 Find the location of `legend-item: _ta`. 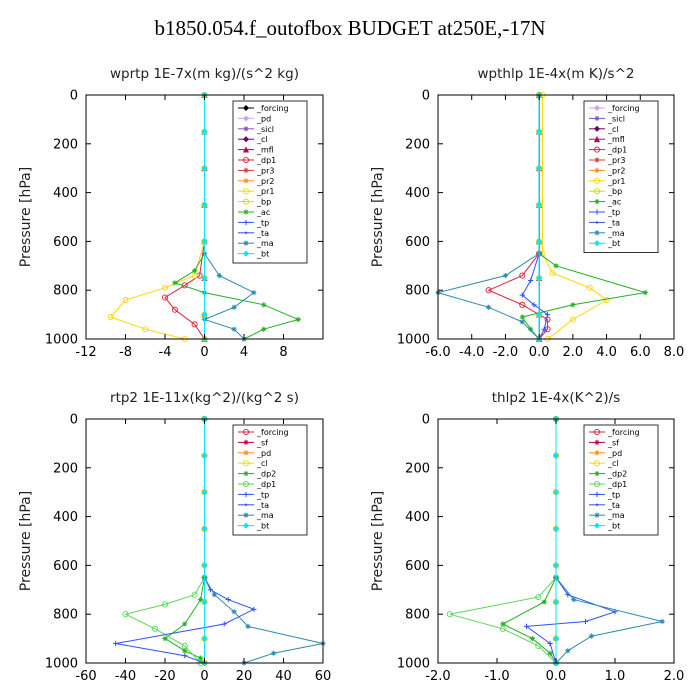

legend-item: _ta is located at coordinates (253, 233).